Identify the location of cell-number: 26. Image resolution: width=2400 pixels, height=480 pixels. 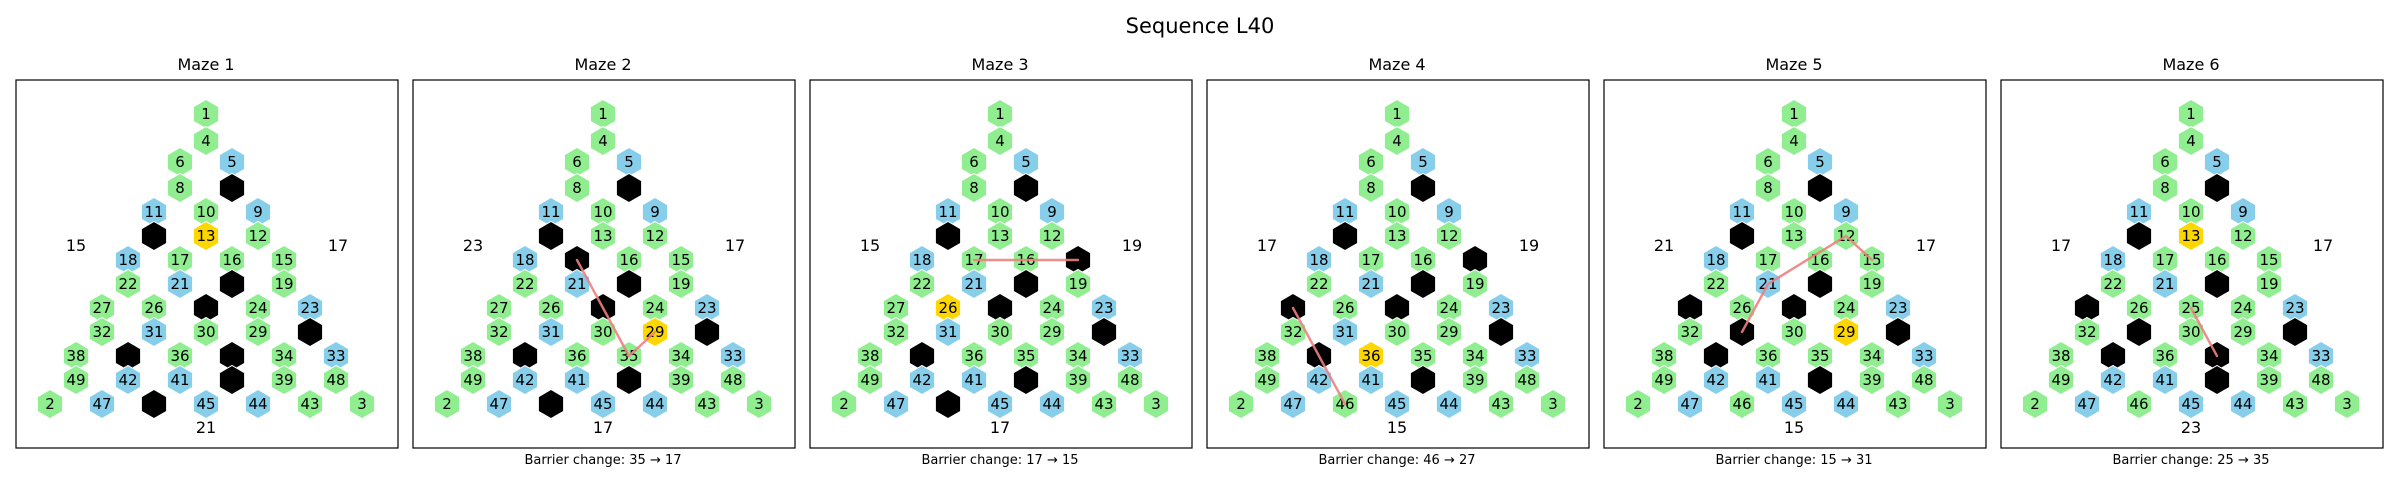
(947, 308).